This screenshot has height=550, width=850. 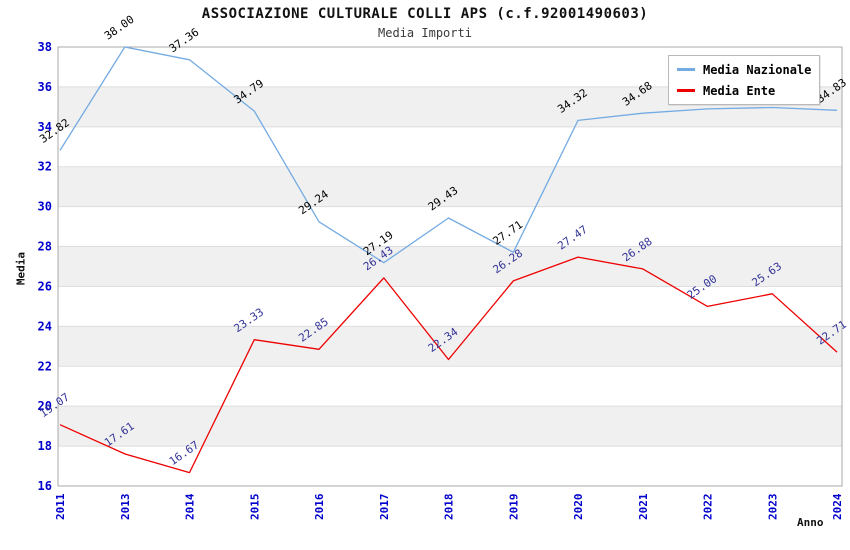 What do you see at coordinates (686, 90) in the screenshot?
I see `media-ente-line-swatch-icon` at bounding box center [686, 90].